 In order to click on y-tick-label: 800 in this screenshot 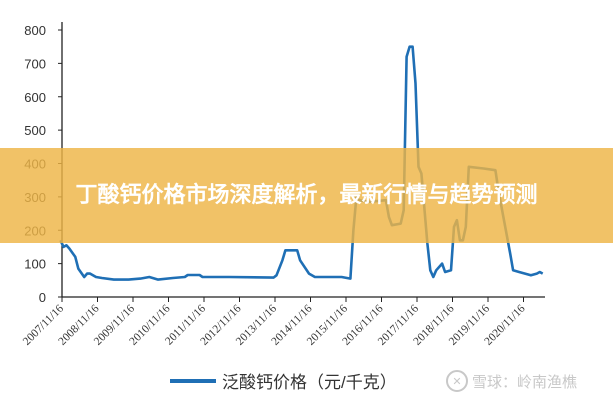, I will do `click(35, 30)`.